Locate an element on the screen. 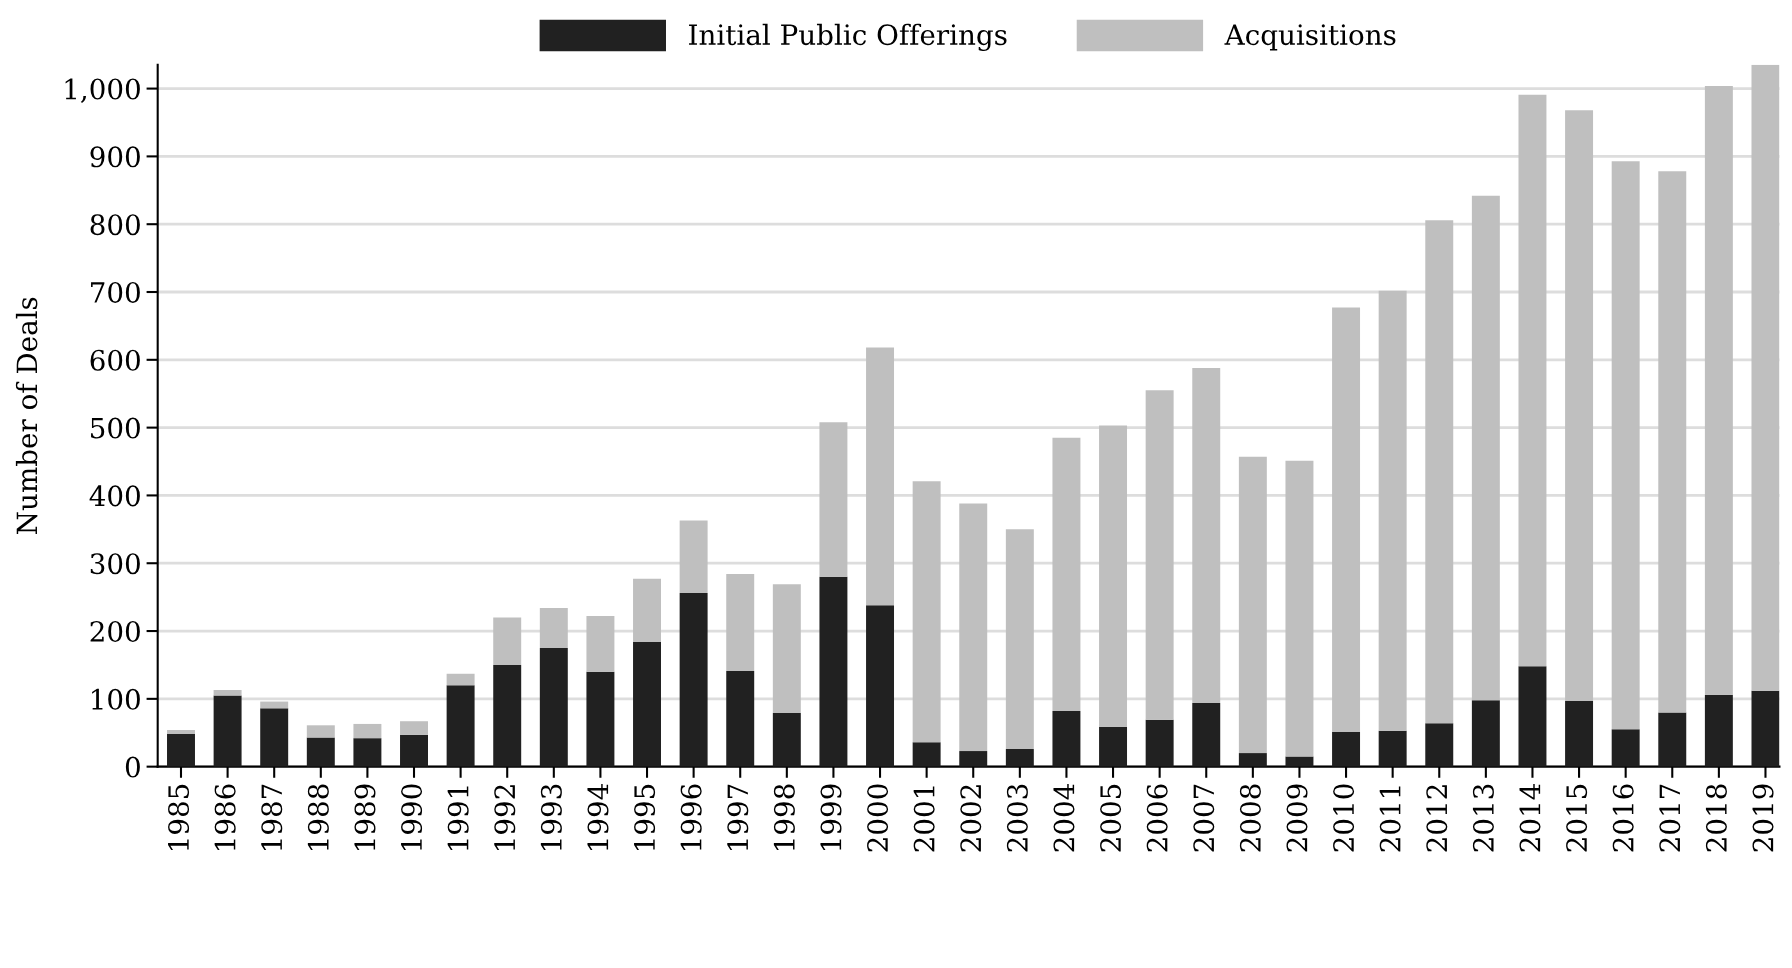  y-tick-label: 900 is located at coordinates (115, 157).